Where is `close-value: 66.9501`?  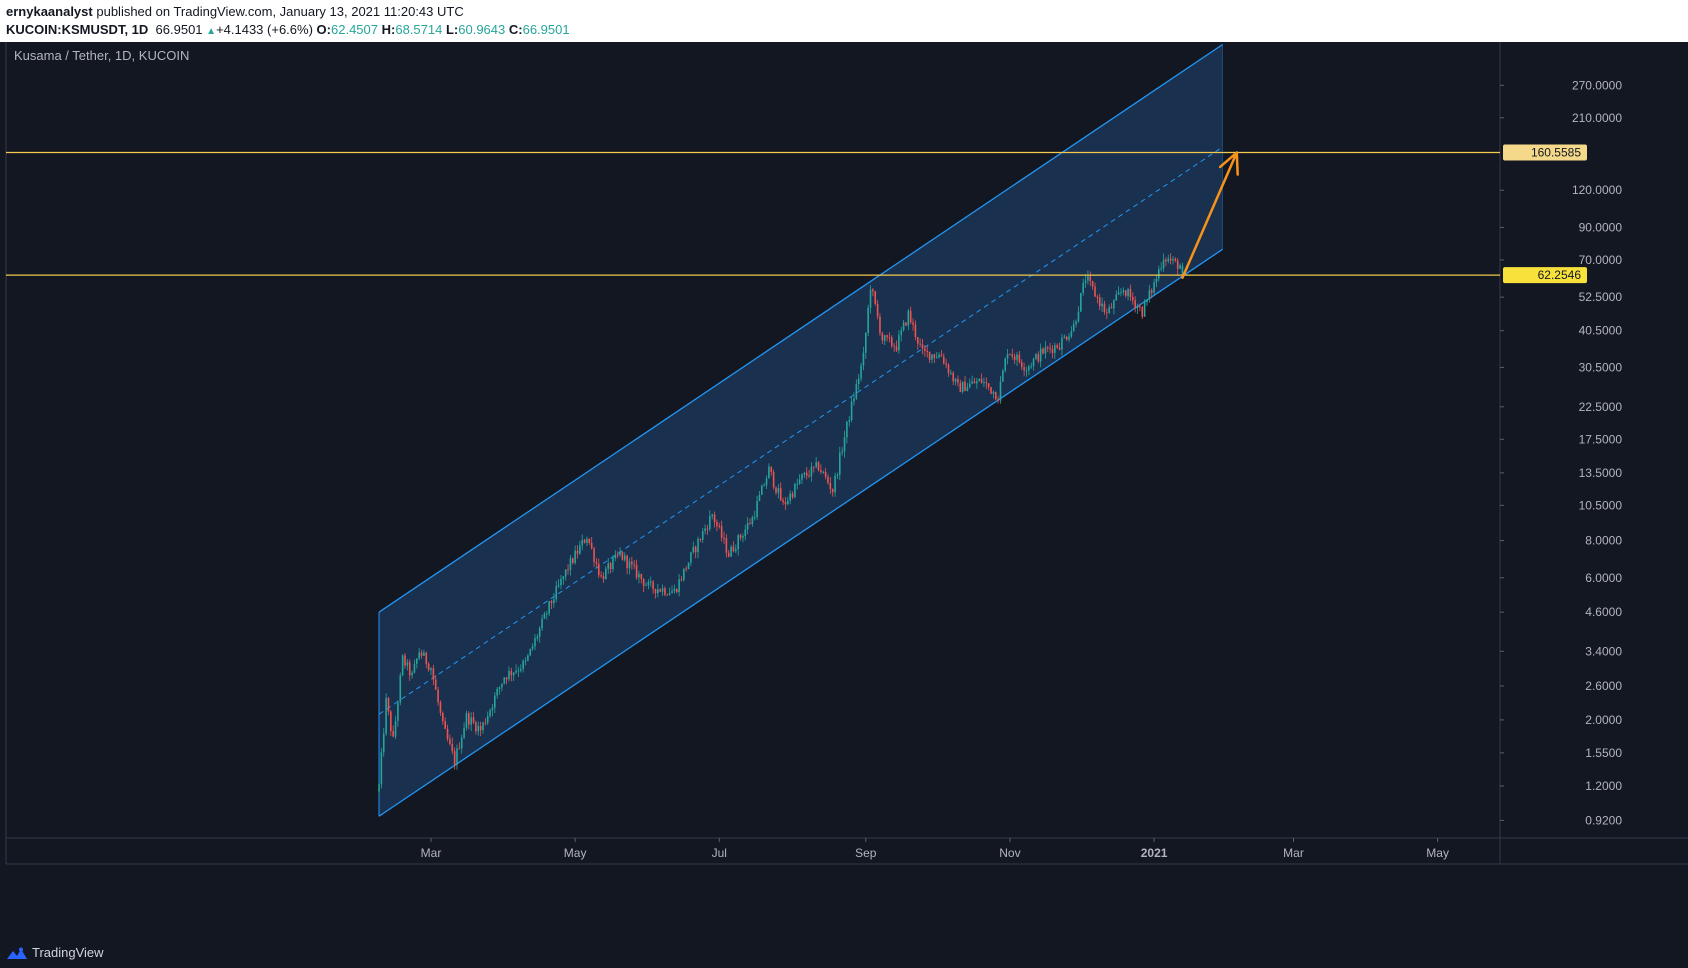 close-value: 66.9501 is located at coordinates (546, 29).